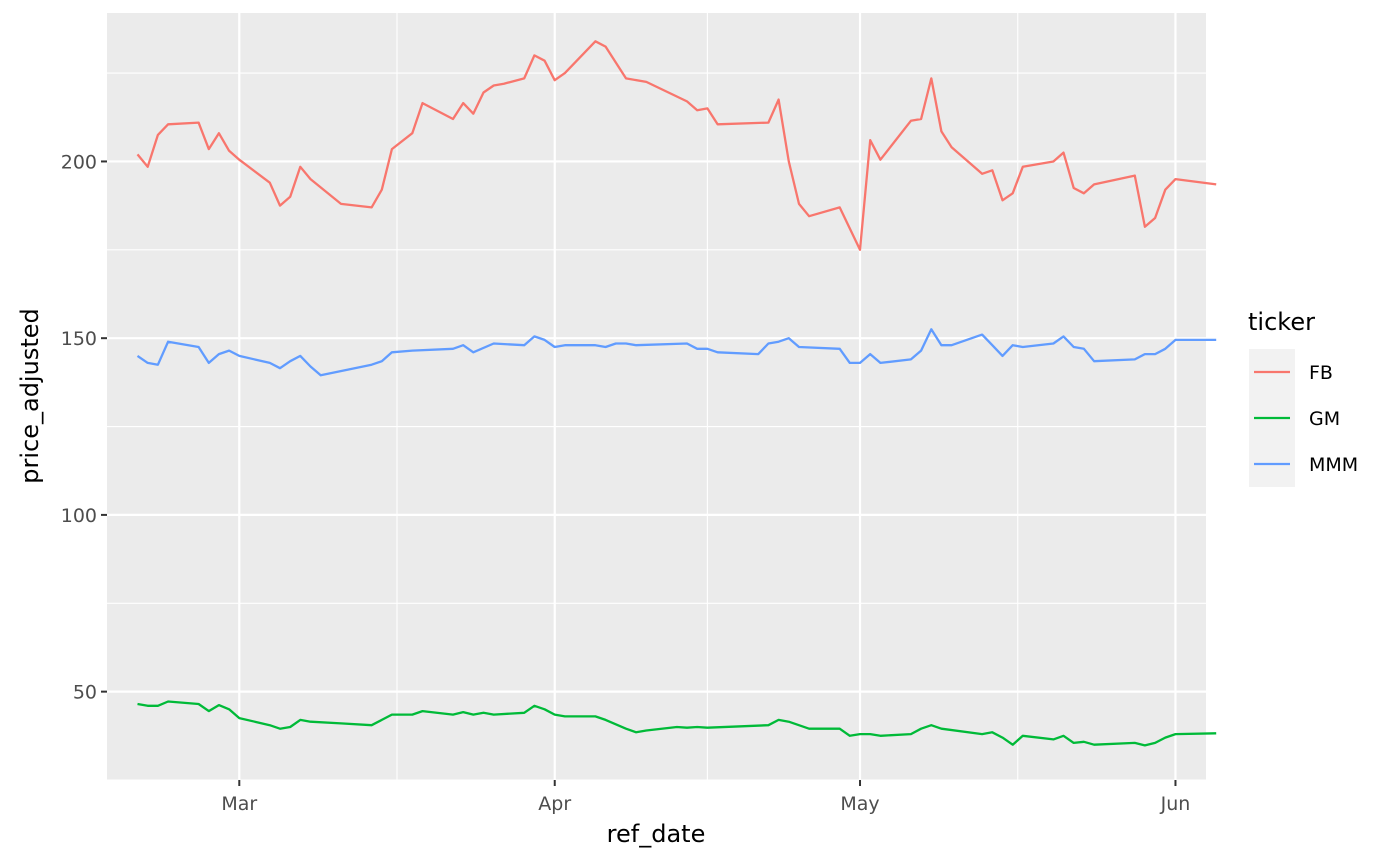 The image size is (1400, 865). I want to click on series-line-gm, so click(677, 723).